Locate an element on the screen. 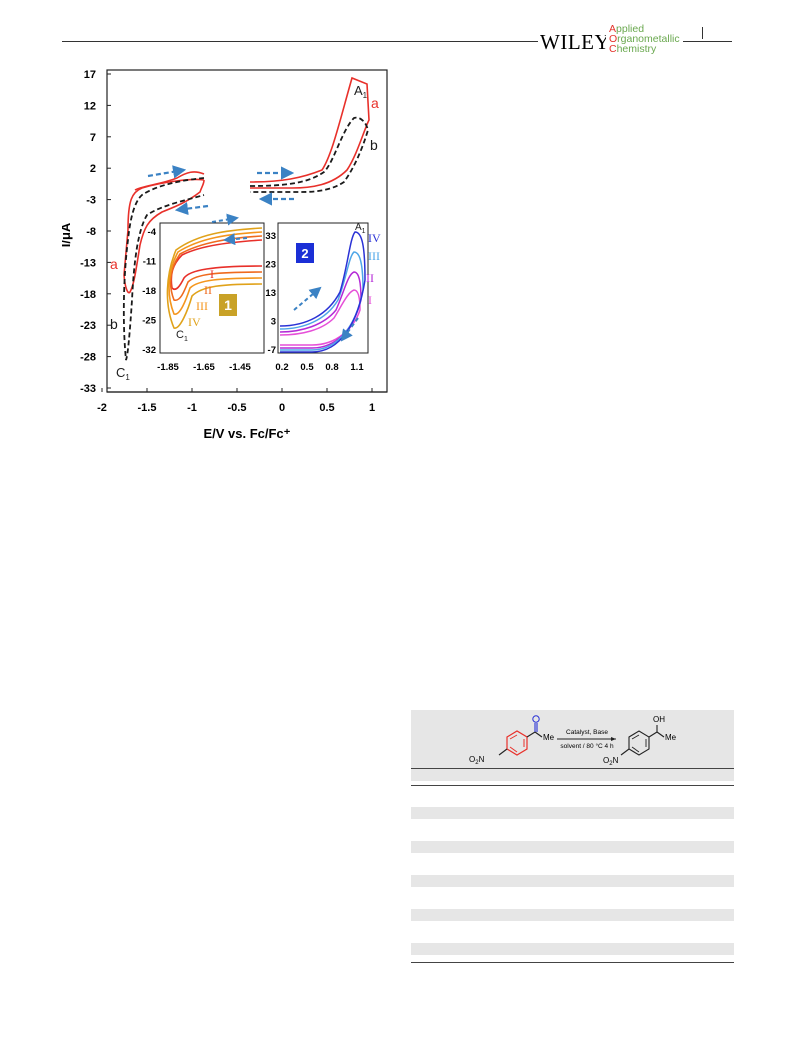  main-series-label-a-right: a is located at coordinates (375, 103).